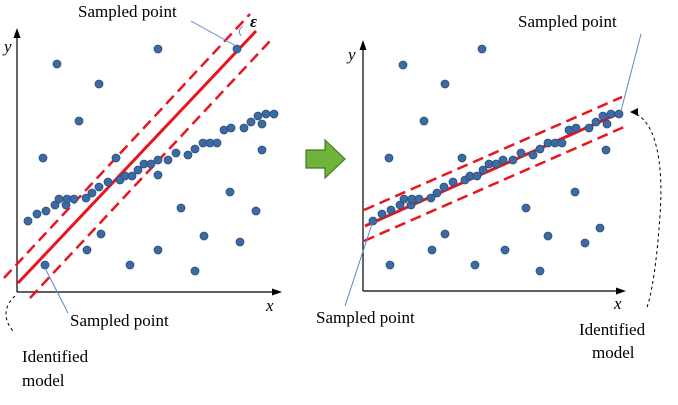 The image size is (678, 405). Describe the element at coordinates (253, 21) in the screenshot. I see `left-epsilon-label: ε` at that location.